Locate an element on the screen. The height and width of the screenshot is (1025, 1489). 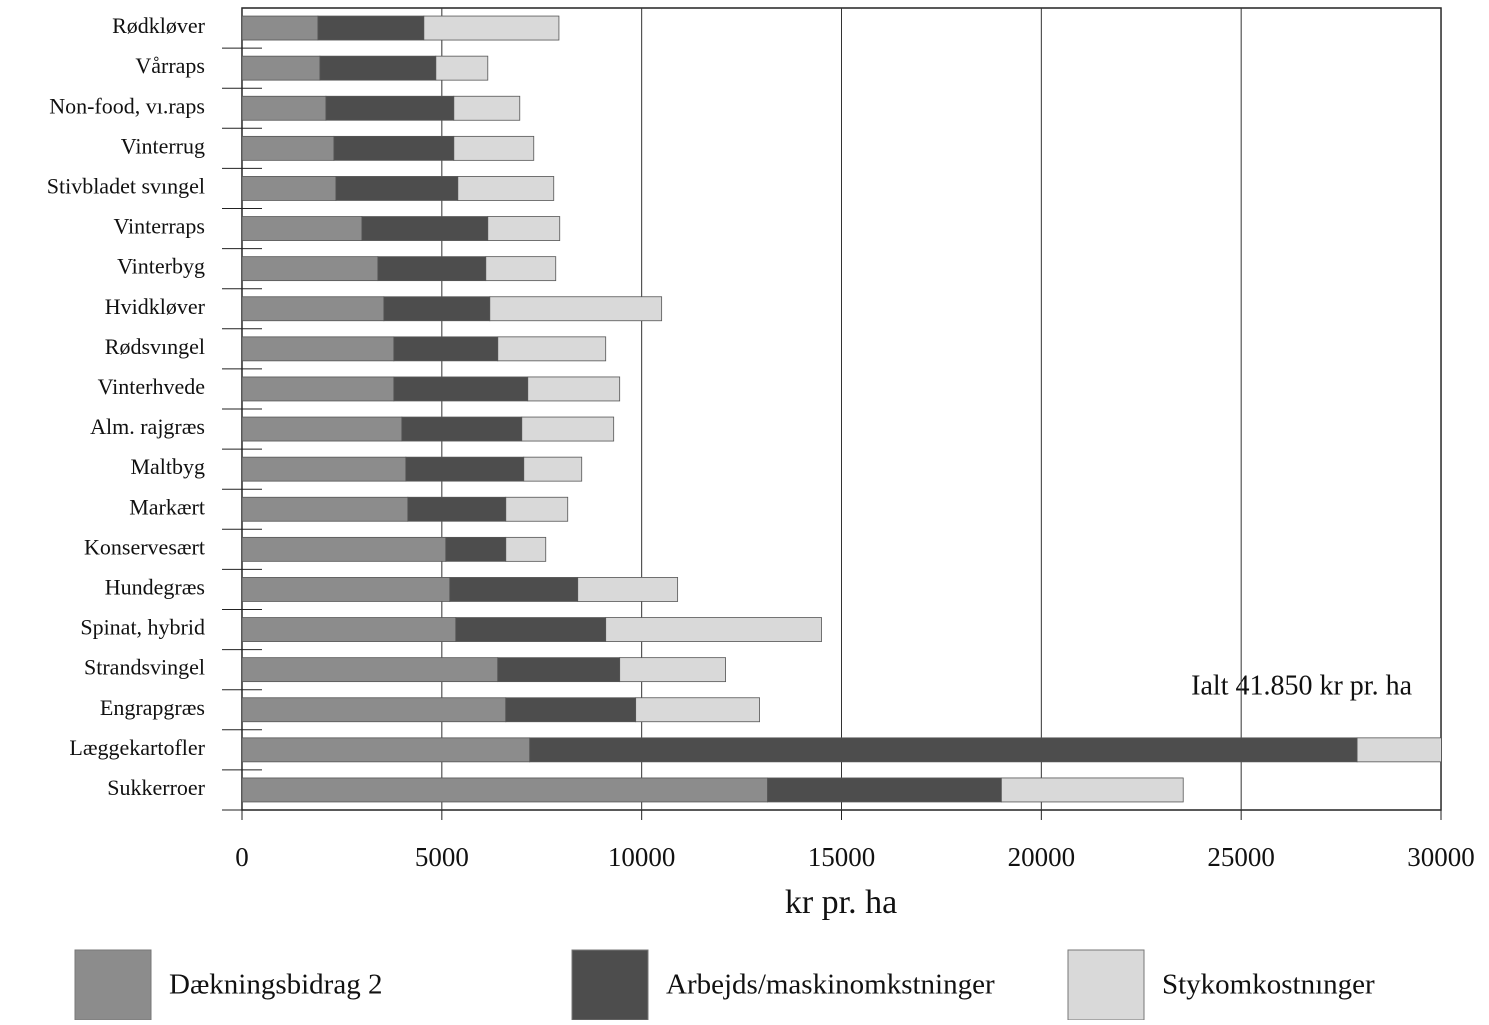
y-tick-label: Vinterrug is located at coordinates (163, 145).